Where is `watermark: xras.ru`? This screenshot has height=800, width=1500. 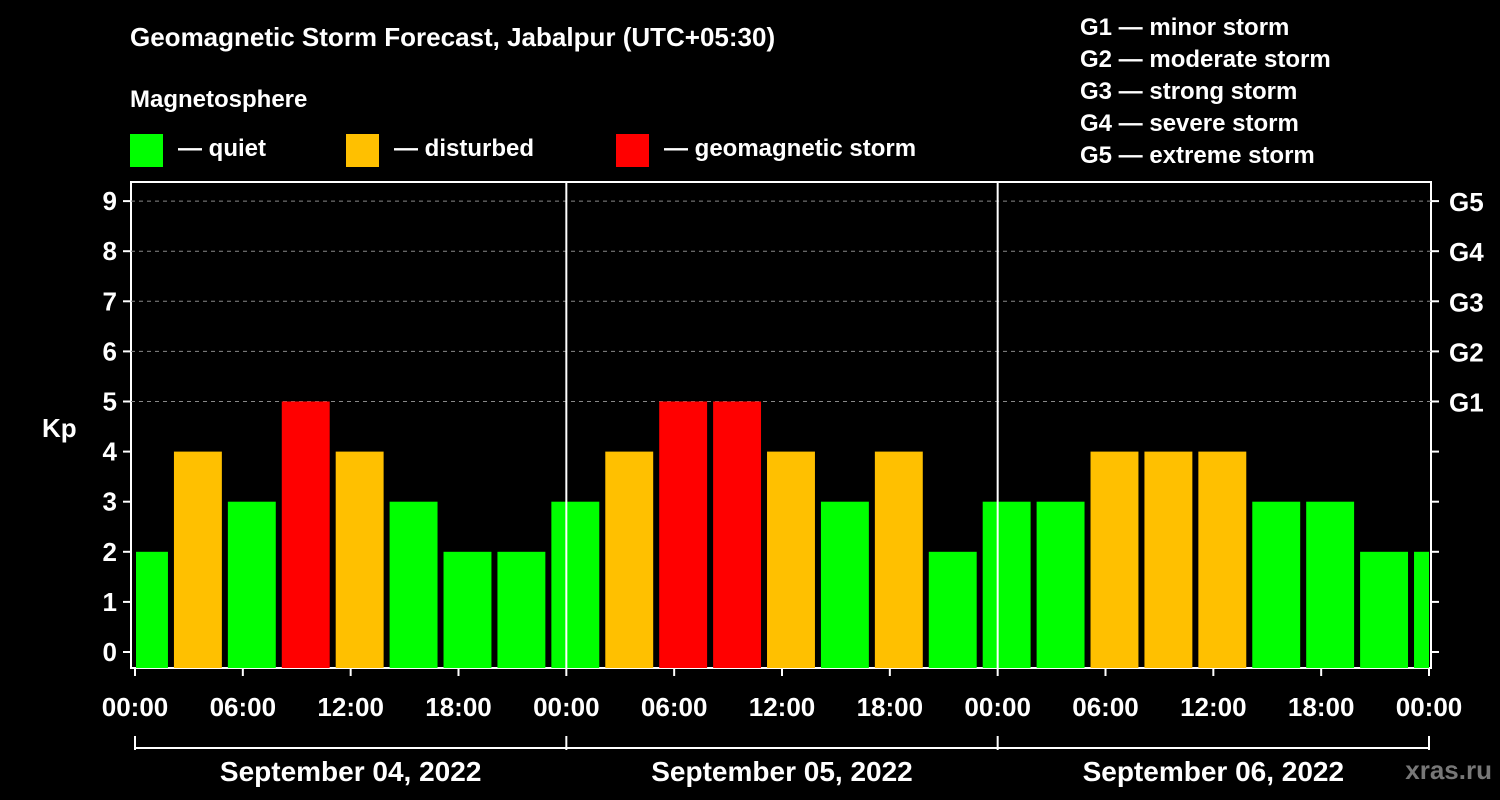
watermark: xras.ru is located at coordinates (1448, 770).